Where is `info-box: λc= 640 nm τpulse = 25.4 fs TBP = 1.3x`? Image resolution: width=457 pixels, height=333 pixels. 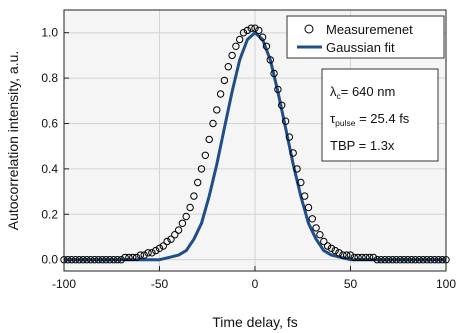
info-box: λc= 640 nm τpulse = 25.4 fs TBP = 1.3x is located at coordinates (380, 115).